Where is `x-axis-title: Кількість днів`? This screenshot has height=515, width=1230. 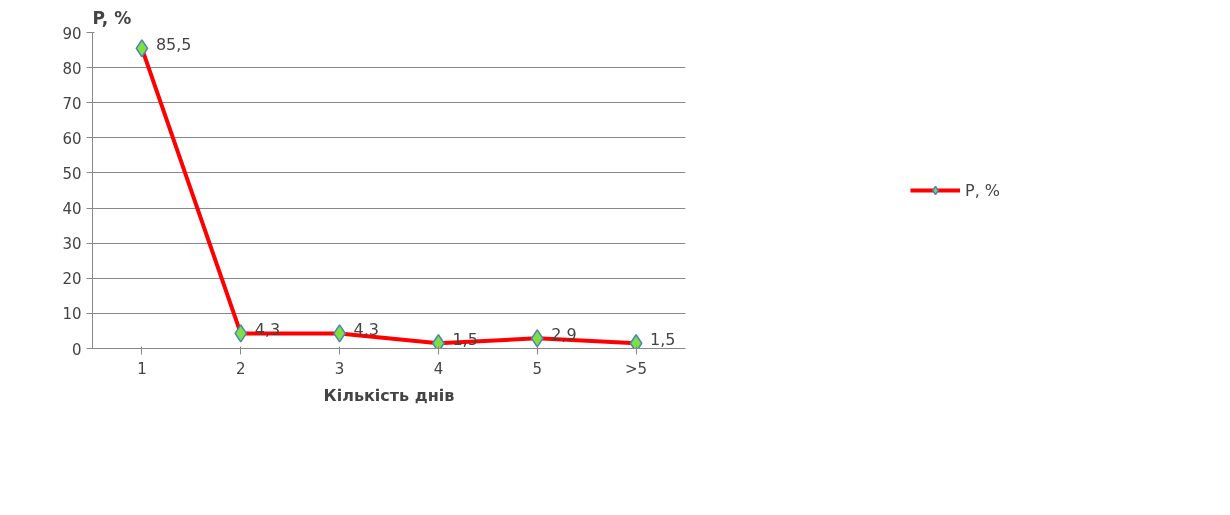
x-axis-title: Кількість днів is located at coordinates (389, 395).